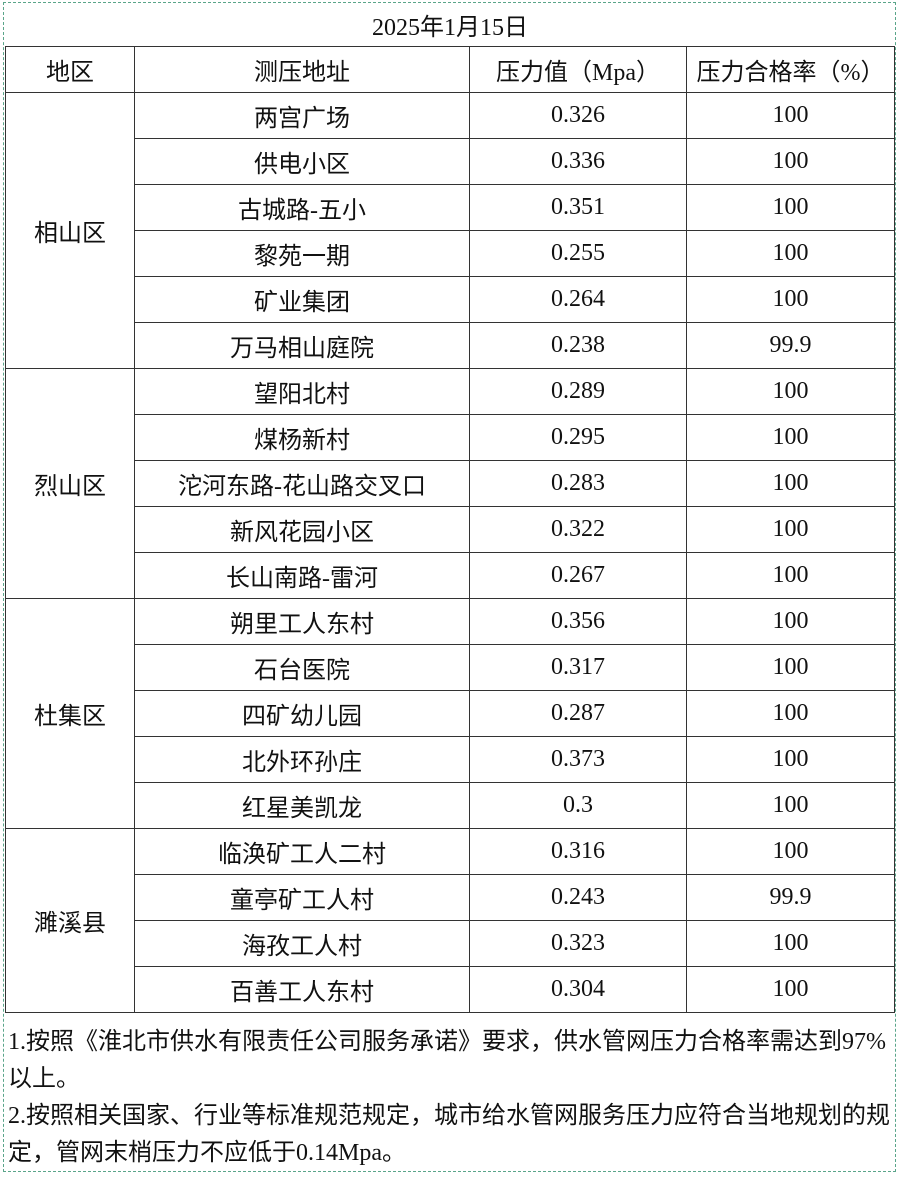  Describe the element at coordinates (302, 69) in the screenshot. I see `header-address: 测压地址` at that location.